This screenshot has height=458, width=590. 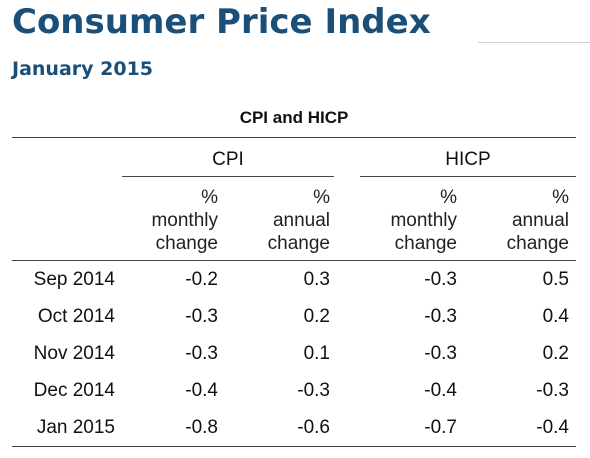 I want to click on col-header-hicp-annual: % annual change, so click(x=537, y=220).